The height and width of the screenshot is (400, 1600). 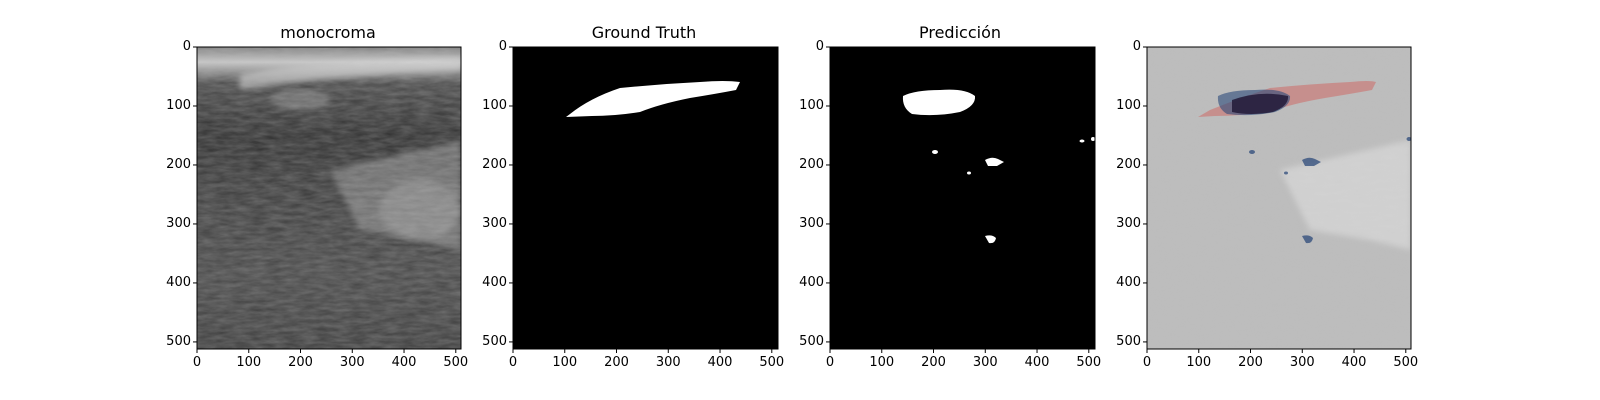 I want to click on pred-mask-image, so click(x=962, y=198).